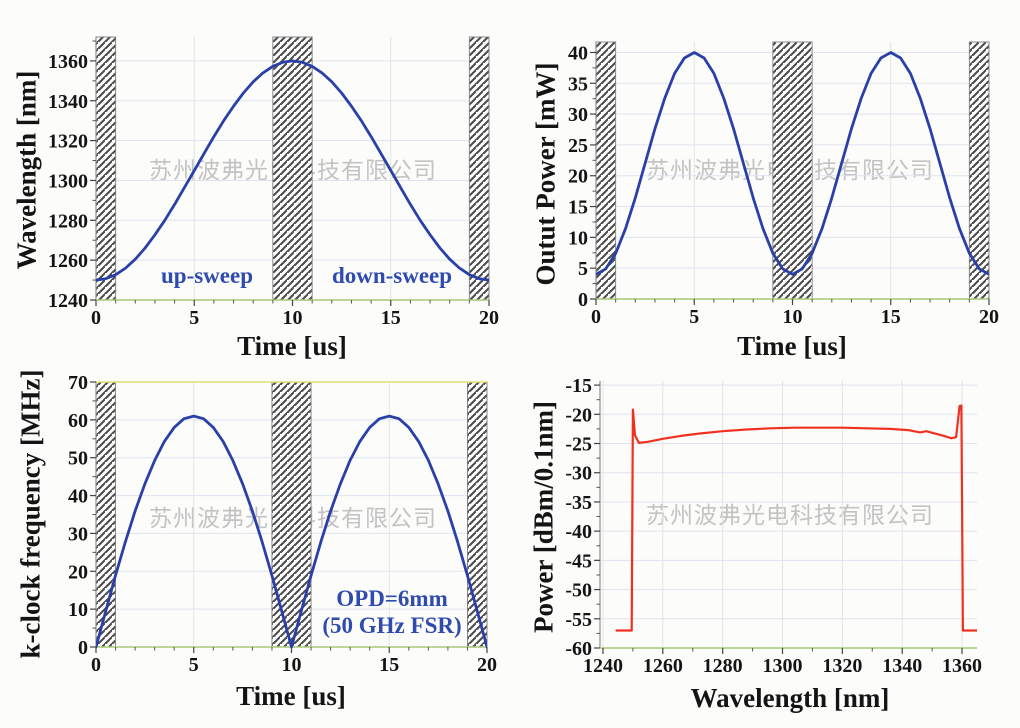 The width and height of the screenshot is (1020, 728). Describe the element at coordinates (291, 696) in the screenshot. I see `axis-title-time-bottom-left: Time [us]` at that location.